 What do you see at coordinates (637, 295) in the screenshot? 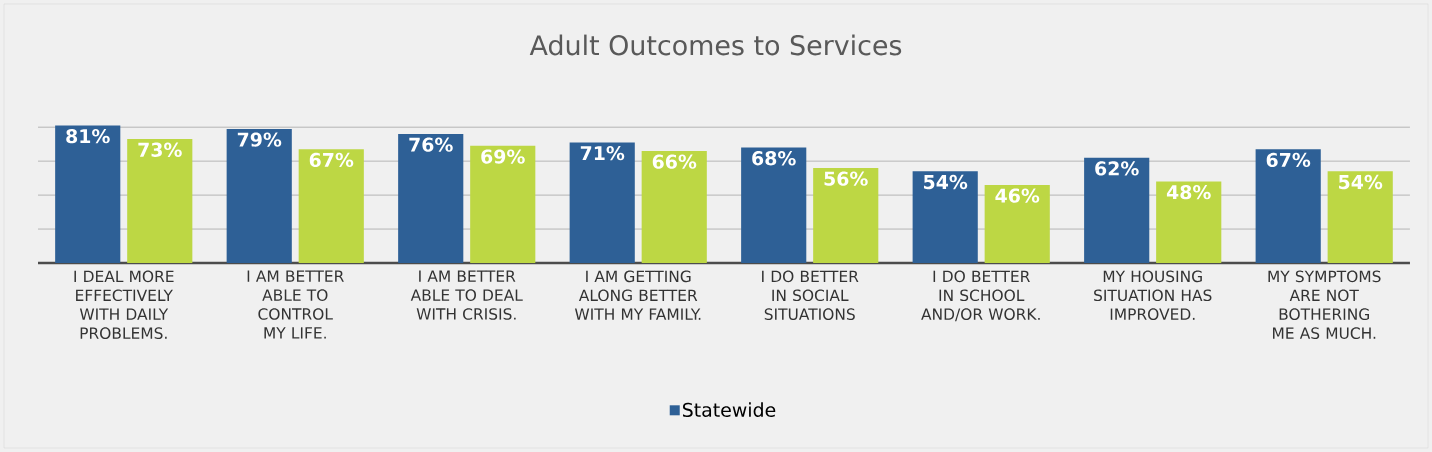
I see `x-tick-label: I AM GETTING ALONG BETTER WITH MY FAMILY.` at bounding box center [637, 295].